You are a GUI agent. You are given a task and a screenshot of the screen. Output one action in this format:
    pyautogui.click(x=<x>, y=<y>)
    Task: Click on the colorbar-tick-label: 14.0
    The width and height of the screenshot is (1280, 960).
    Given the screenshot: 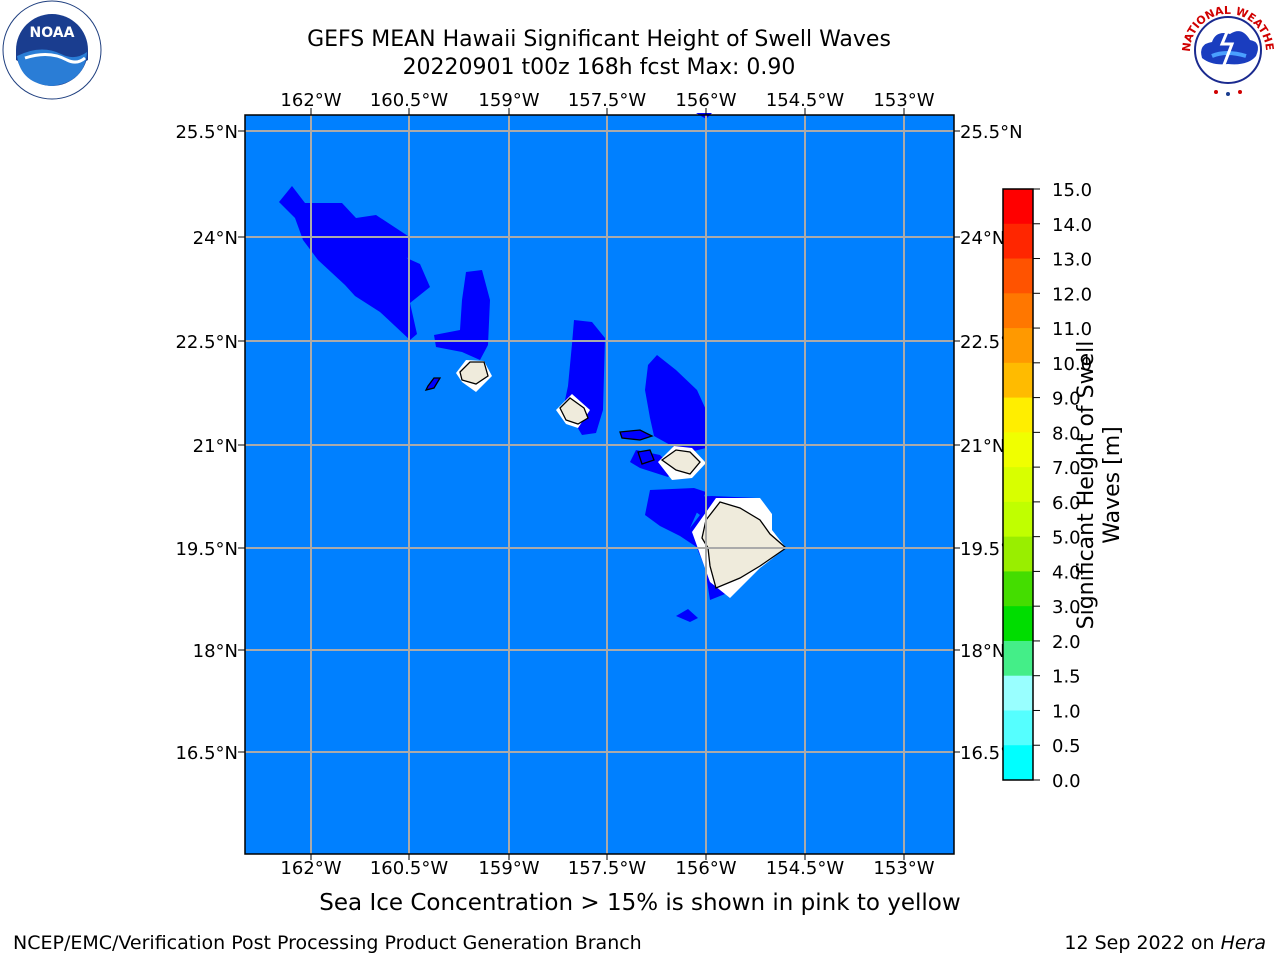 What is the action you would take?
    pyautogui.click(x=1072, y=225)
    